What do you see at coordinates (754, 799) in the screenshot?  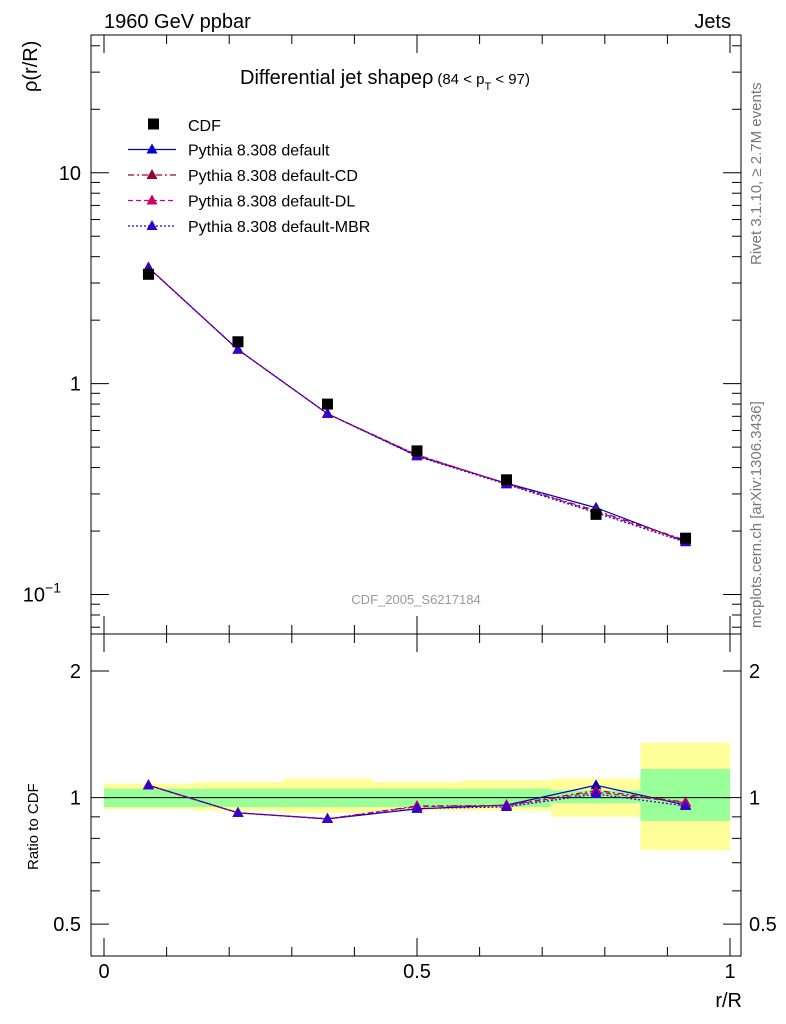 I see `ratio-y-tick-label-right: 1` at bounding box center [754, 799].